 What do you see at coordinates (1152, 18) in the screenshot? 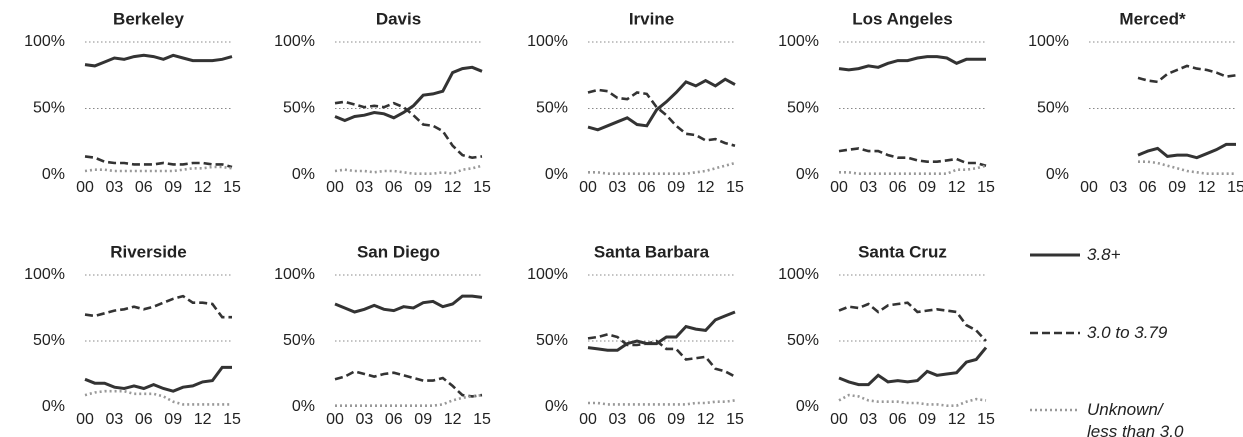
I see `panel-title: Merced*` at bounding box center [1152, 18].